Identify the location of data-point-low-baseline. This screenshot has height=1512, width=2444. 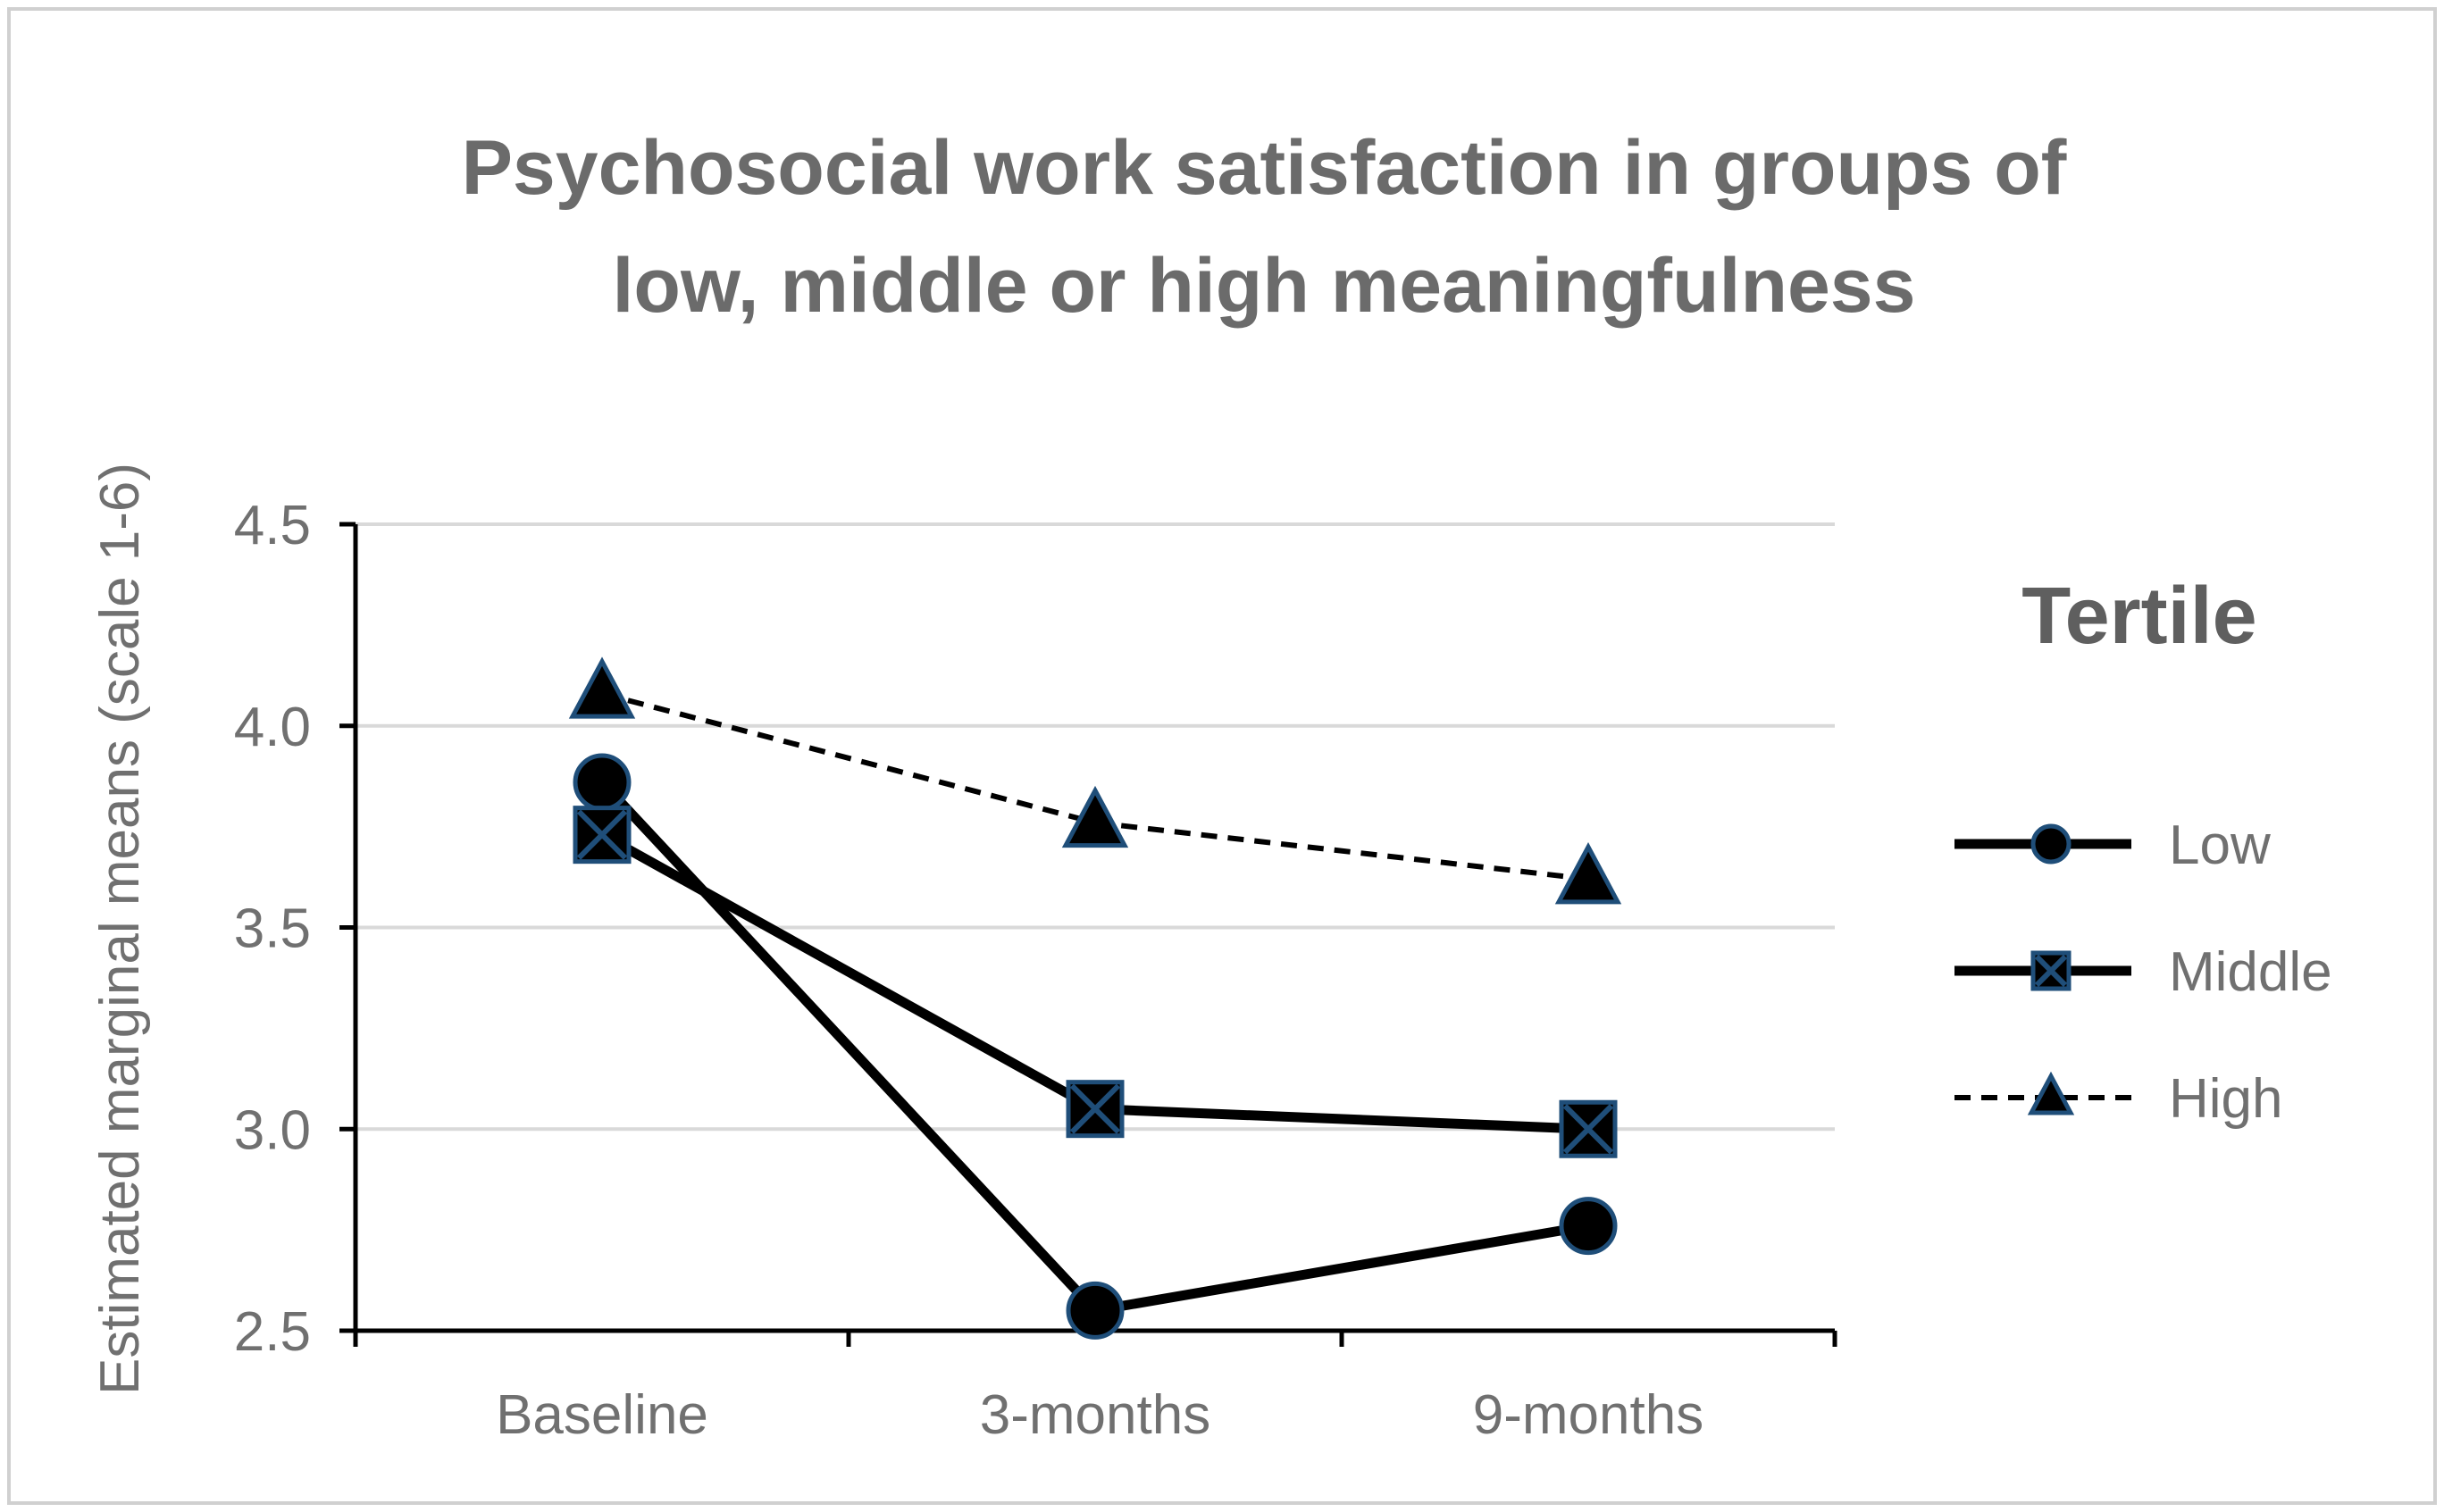
(602, 782).